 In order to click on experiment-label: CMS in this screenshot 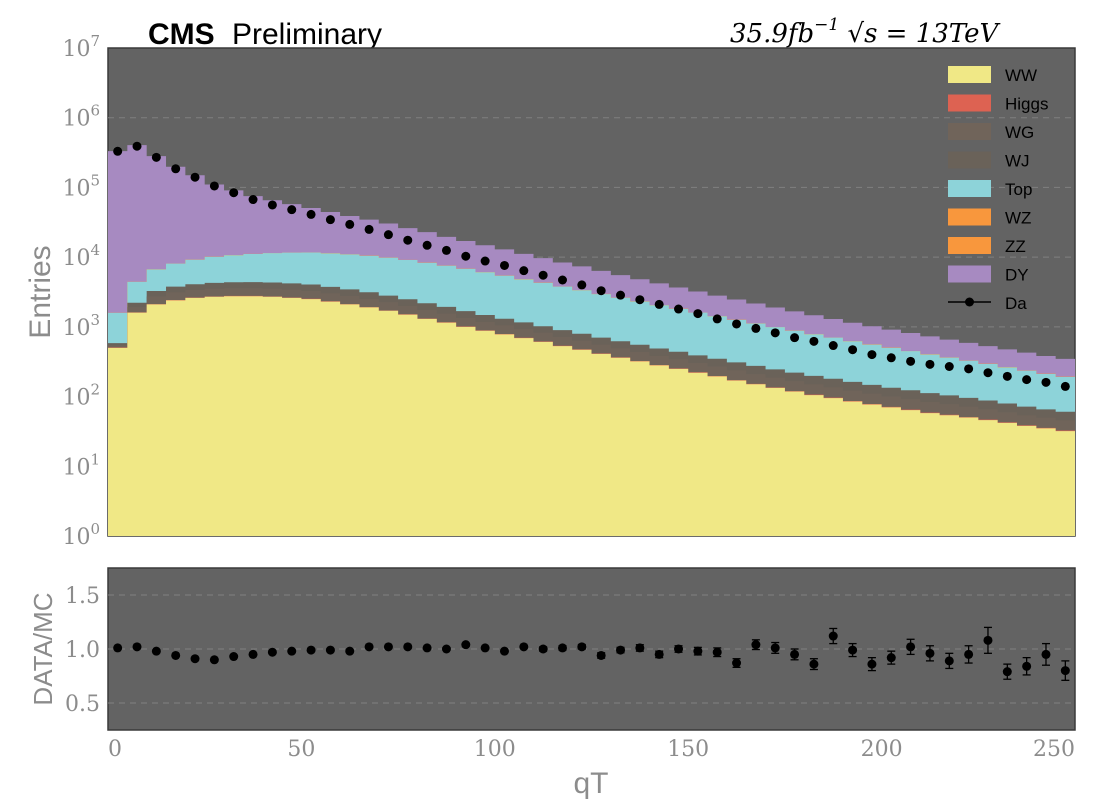, I will do `click(181, 34)`.